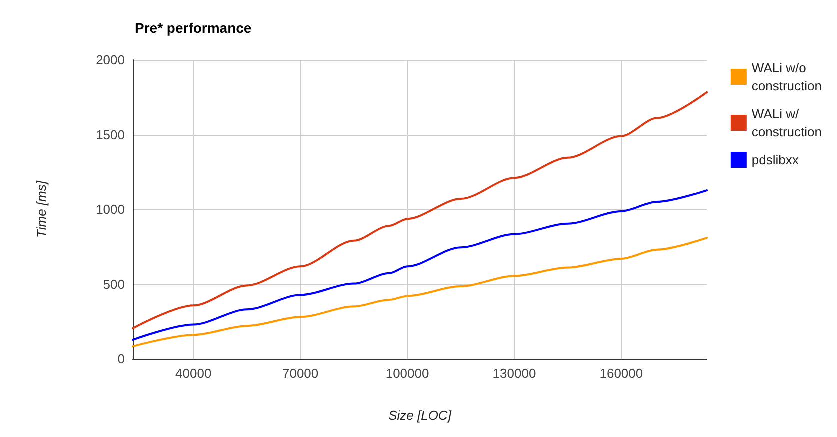 This screenshot has width=837, height=437. Describe the element at coordinates (110, 209) in the screenshot. I see `y-tick-label: 1000` at that location.